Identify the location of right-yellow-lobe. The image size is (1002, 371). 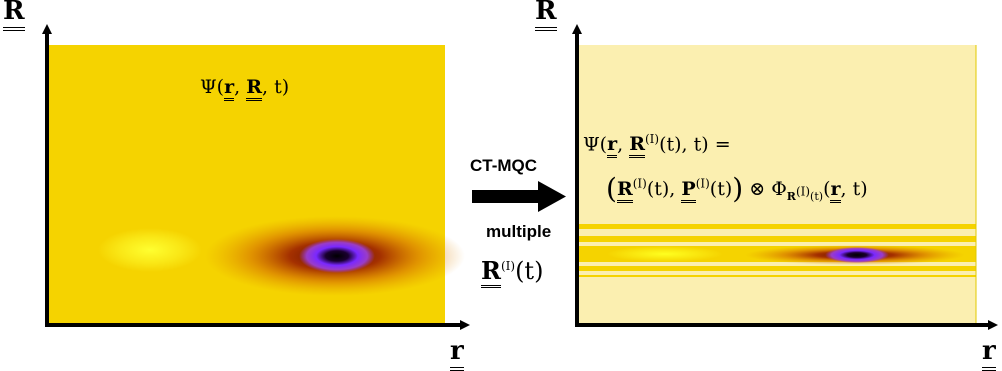
(665, 254).